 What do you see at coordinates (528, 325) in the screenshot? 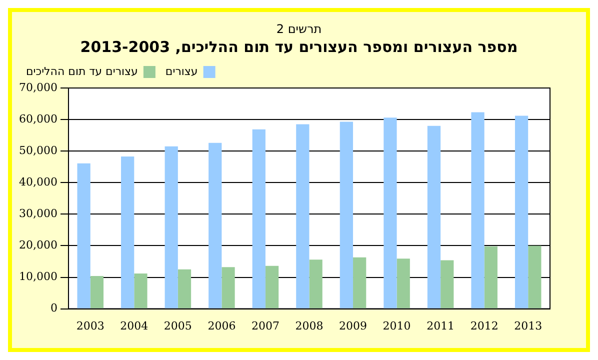
I see `x-tick-label: 2013` at bounding box center [528, 325].